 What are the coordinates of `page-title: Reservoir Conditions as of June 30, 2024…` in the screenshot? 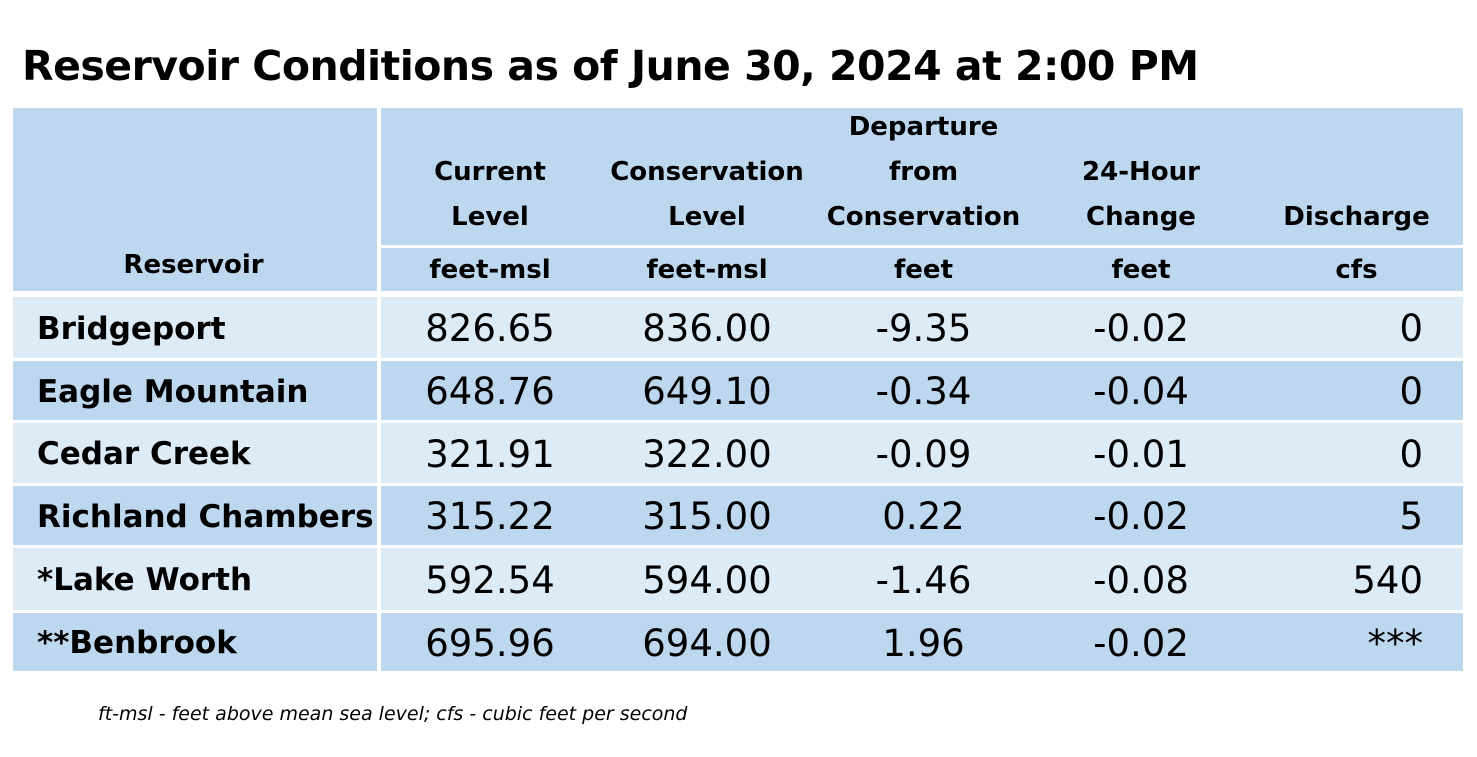 It's located at (610, 66).